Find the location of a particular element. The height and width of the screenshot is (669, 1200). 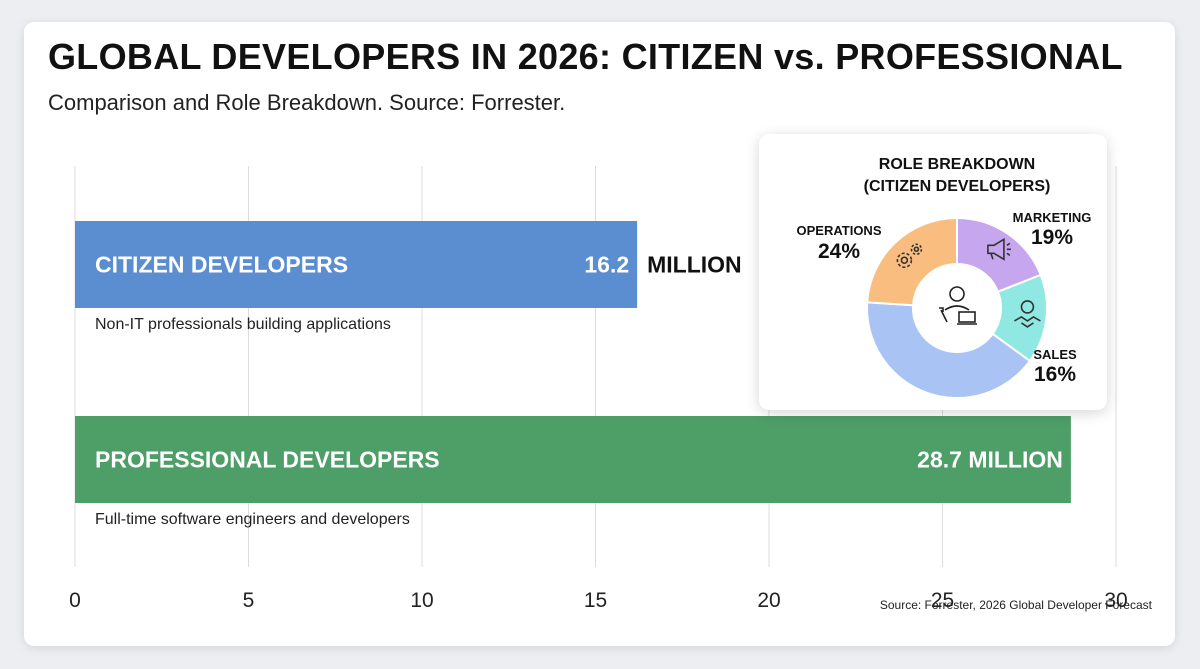

handshake-icon is located at coordinates (1027, 314).